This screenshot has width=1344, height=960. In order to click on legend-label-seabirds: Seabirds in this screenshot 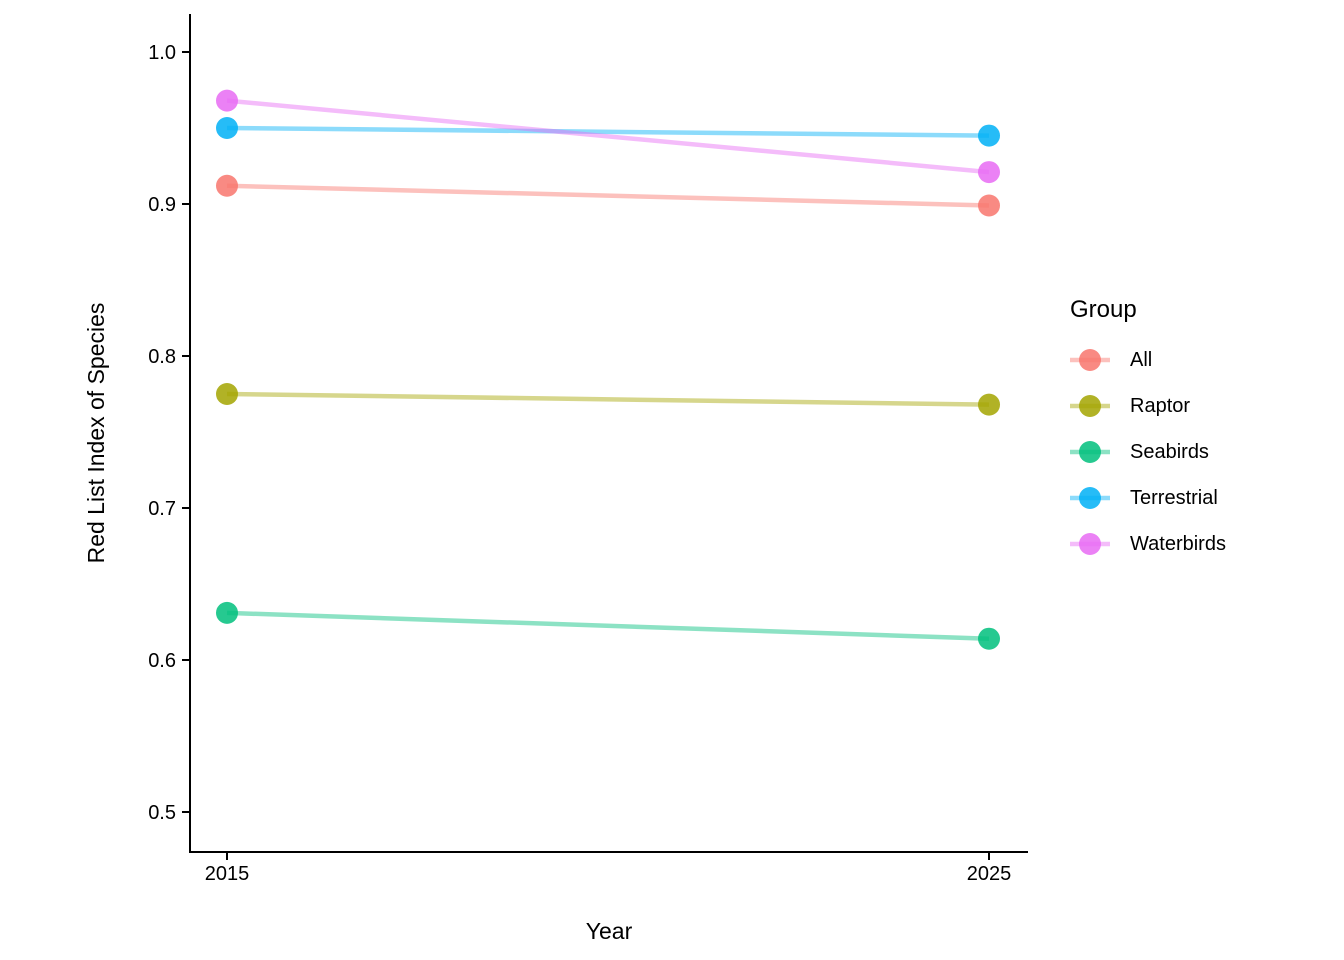, I will do `click(1169, 451)`.